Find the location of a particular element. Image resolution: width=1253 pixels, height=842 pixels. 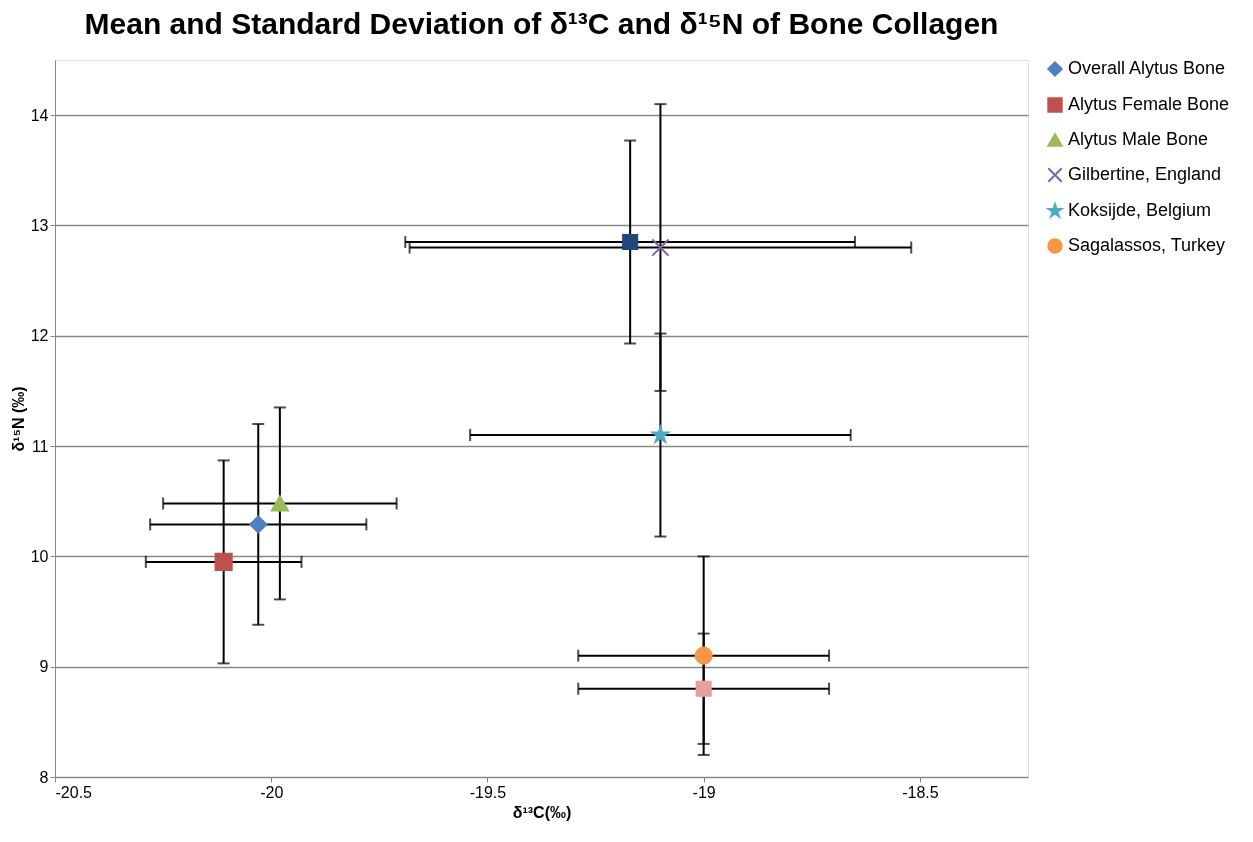

x-axis-title: δ¹³C(‰) is located at coordinates (542, 812).